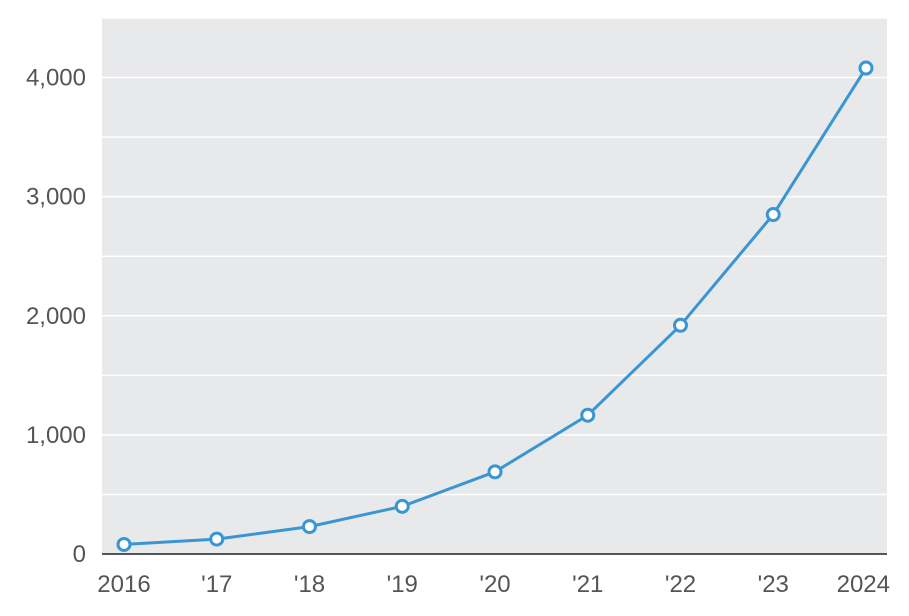  I want to click on y-tick-labels: 0 1,000 2,000 3,000 4,000, so click(56, 316).